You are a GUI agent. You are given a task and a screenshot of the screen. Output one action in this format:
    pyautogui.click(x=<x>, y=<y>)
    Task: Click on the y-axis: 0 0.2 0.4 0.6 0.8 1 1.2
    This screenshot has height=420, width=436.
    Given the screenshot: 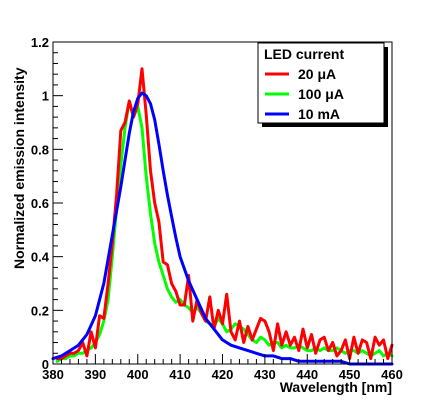 What is the action you would take?
    pyautogui.click(x=47, y=203)
    